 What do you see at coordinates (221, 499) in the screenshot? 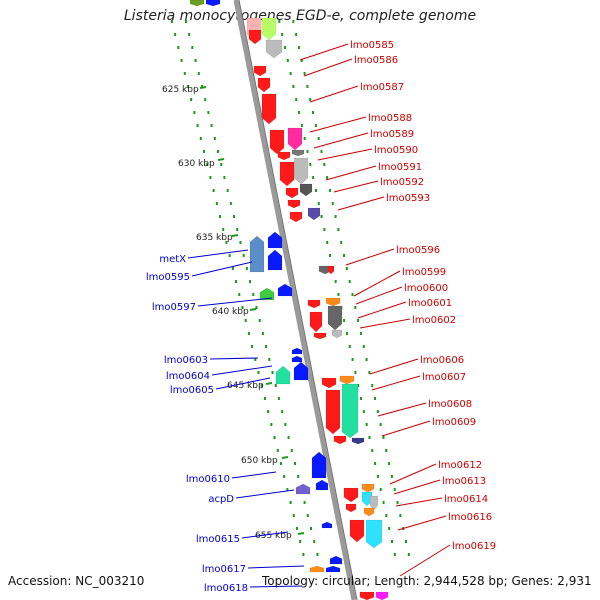
I see `reverse-gene-label: acpD` at bounding box center [221, 499].